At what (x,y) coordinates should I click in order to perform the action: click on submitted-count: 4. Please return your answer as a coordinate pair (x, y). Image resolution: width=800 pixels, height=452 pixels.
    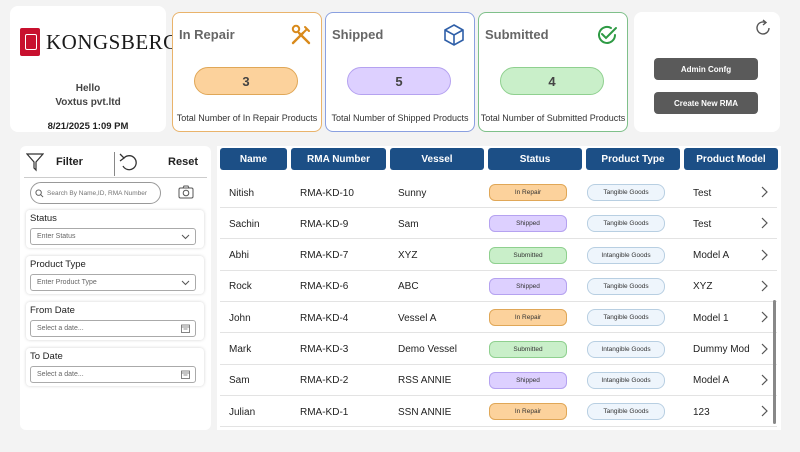
    Looking at the image, I should click on (552, 81).